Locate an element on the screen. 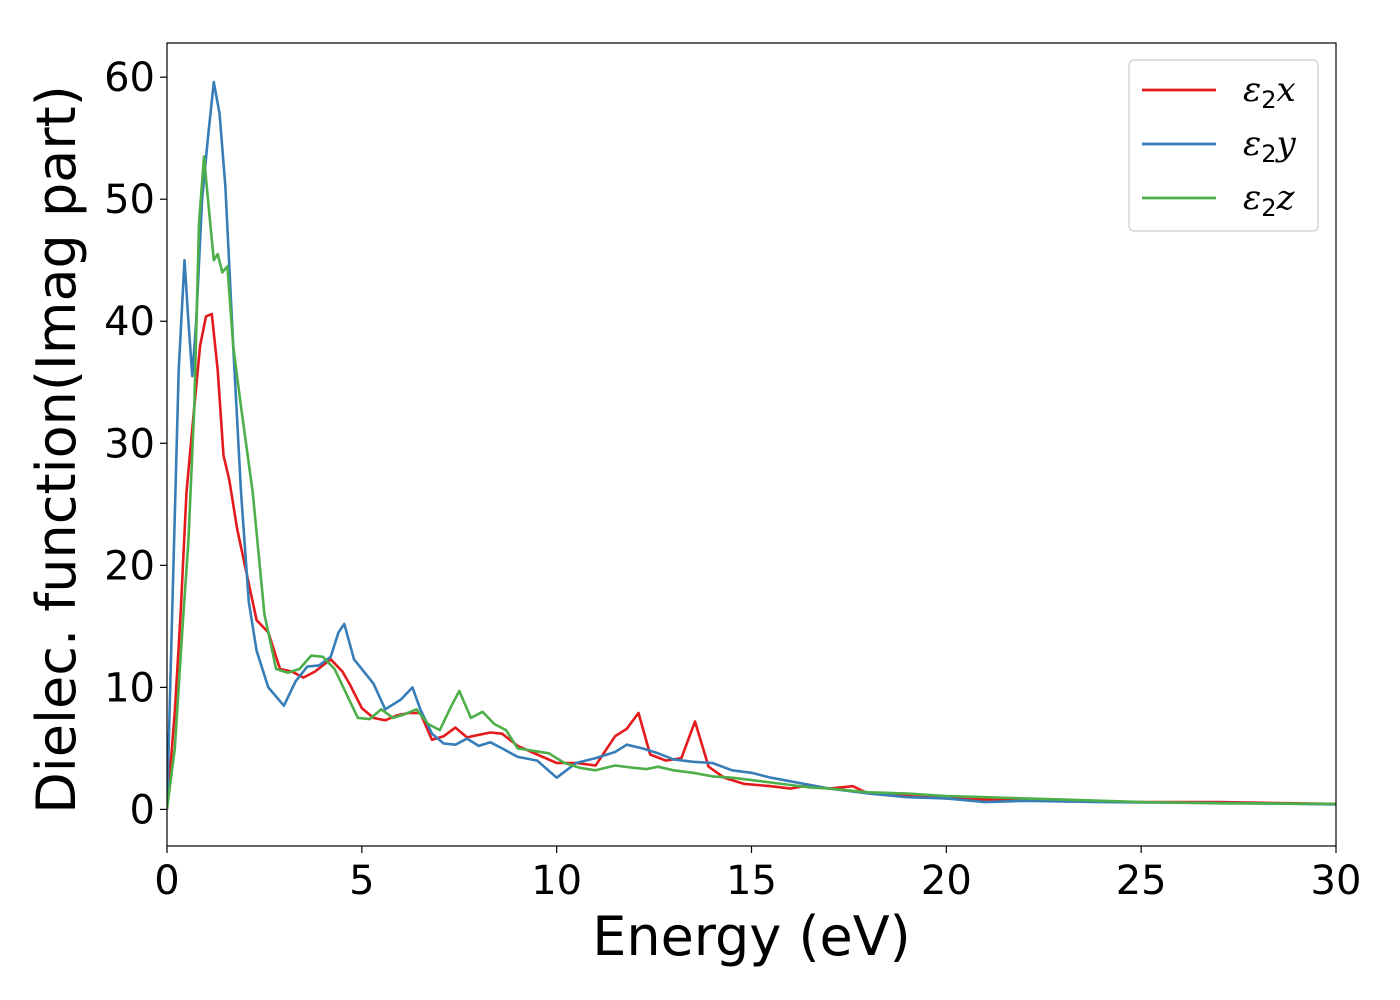 Image resolution: width=1400 pixels, height=1000 pixels. legend-entry-x: ε2x is located at coordinates (1219, 92).